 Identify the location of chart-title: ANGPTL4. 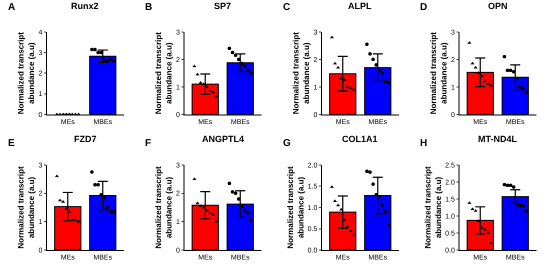
(223, 139).